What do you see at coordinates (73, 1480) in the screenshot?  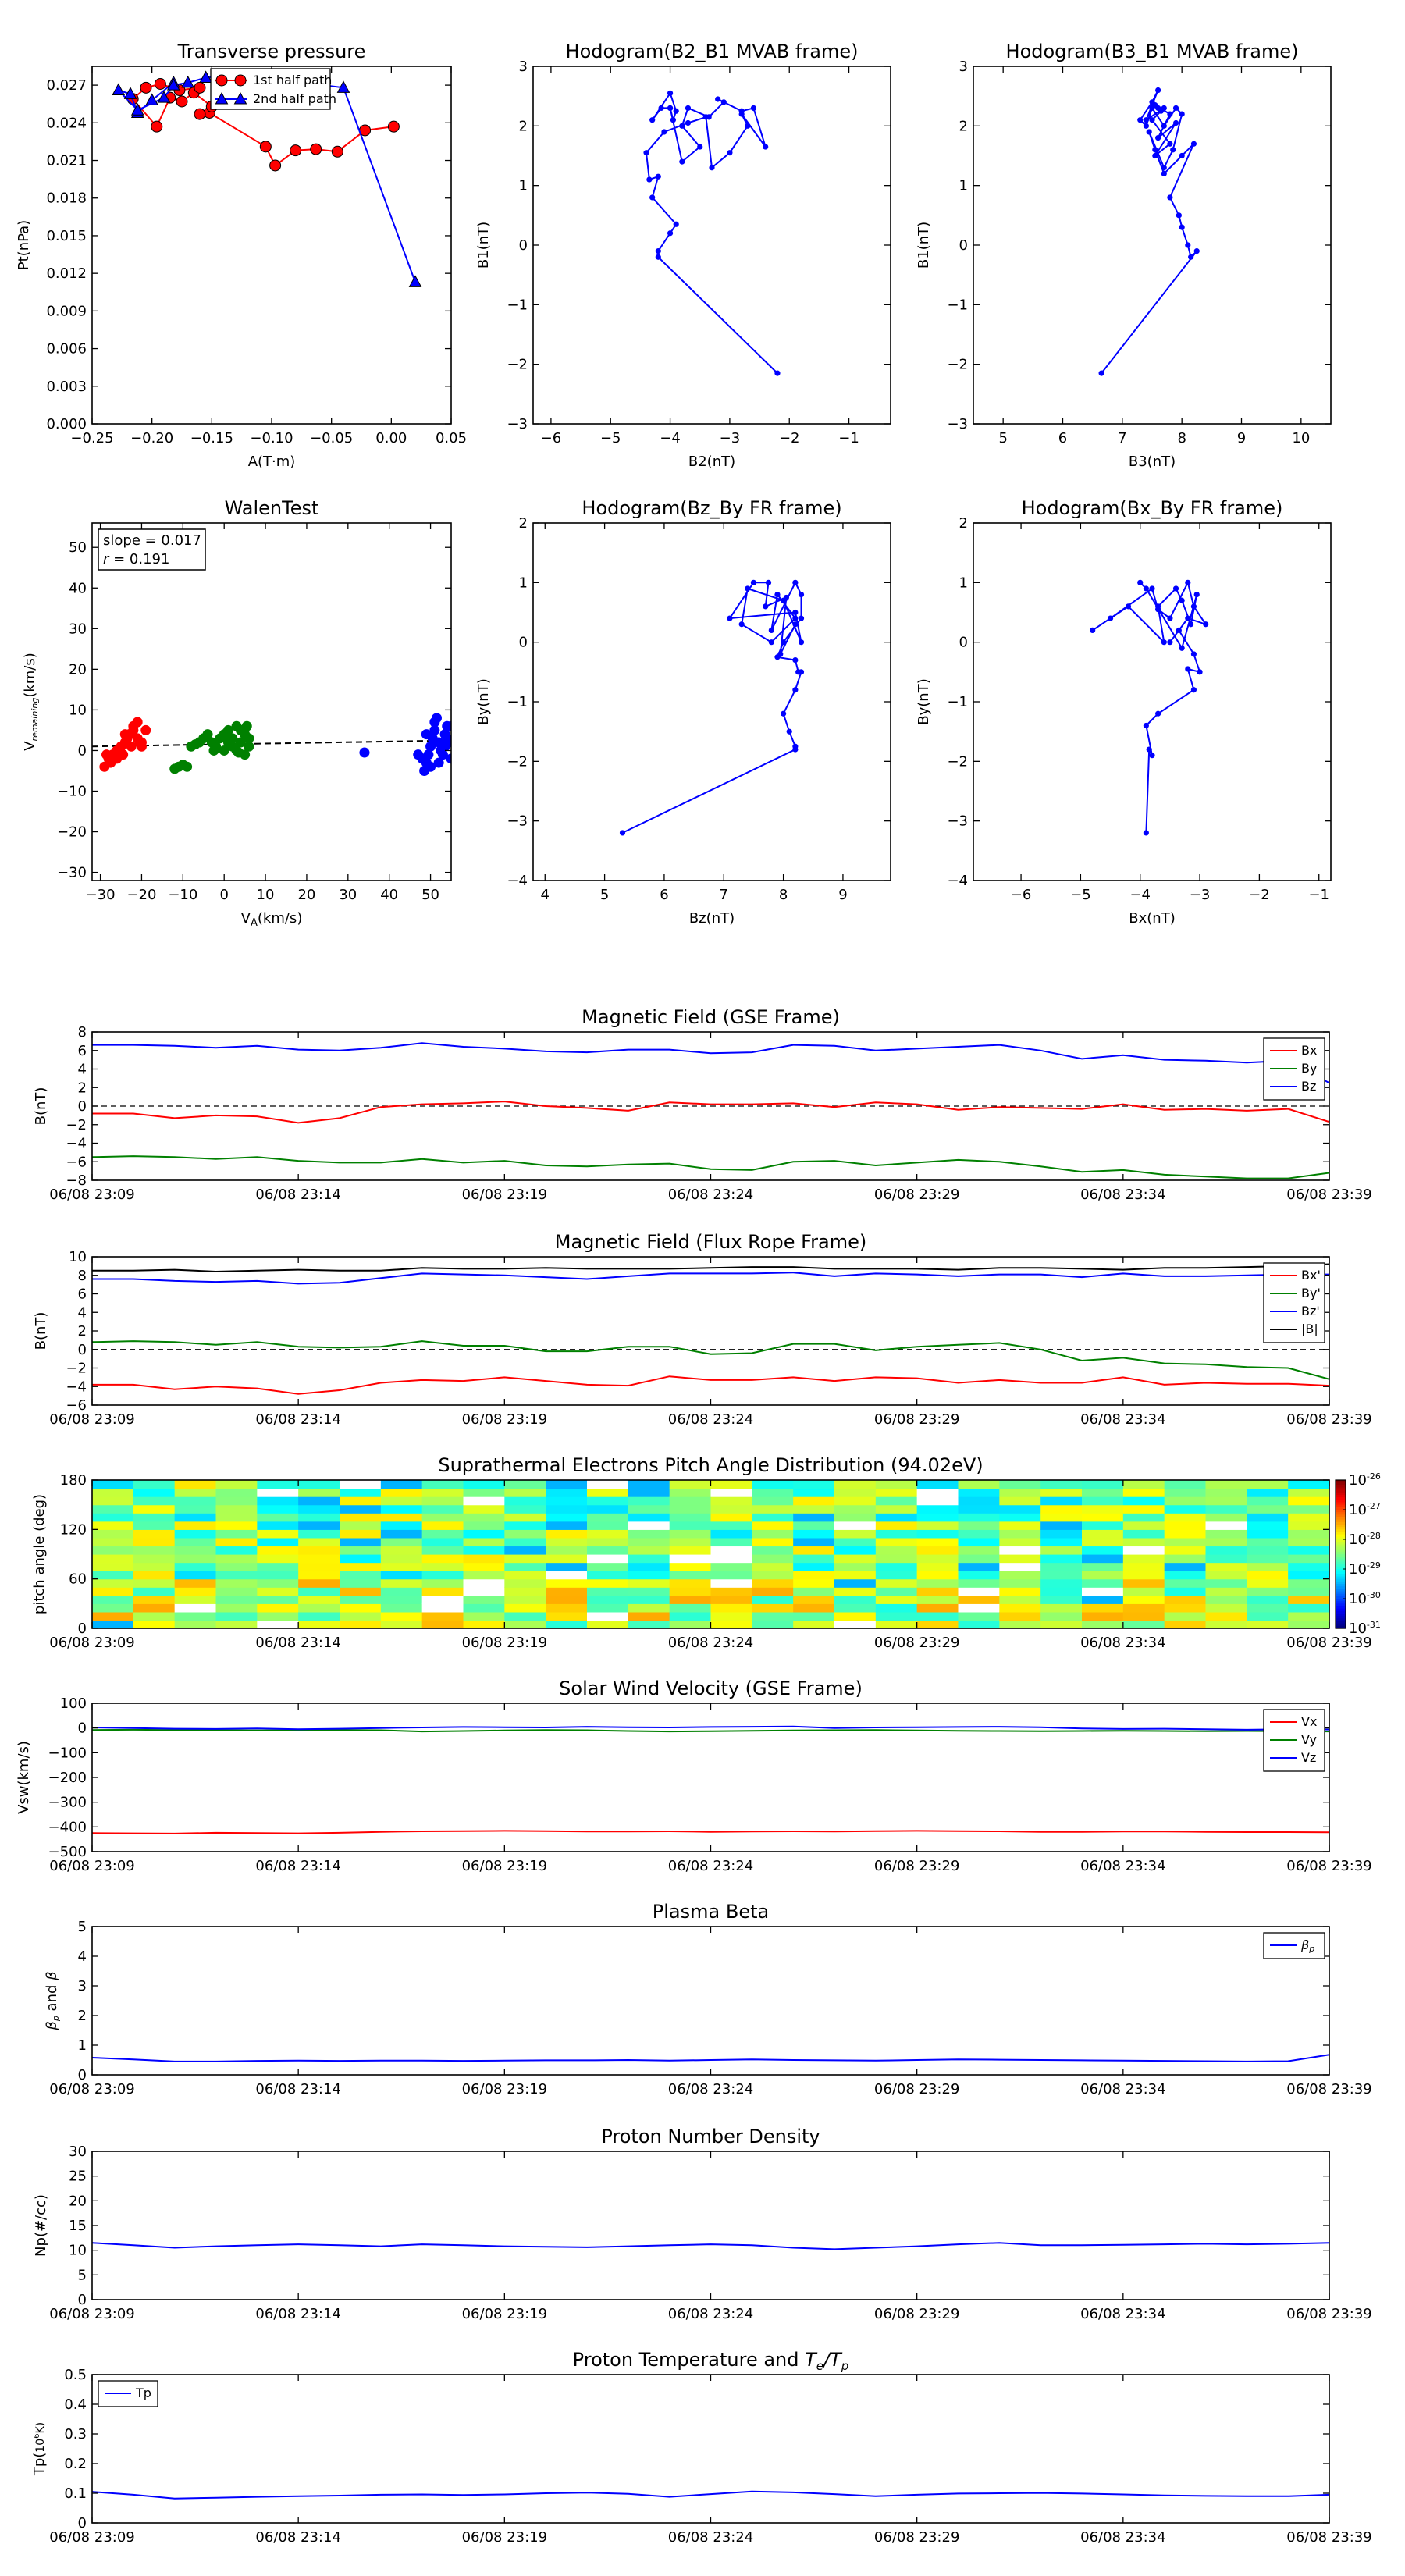 I see `pad-ytick-label: 180` at bounding box center [73, 1480].